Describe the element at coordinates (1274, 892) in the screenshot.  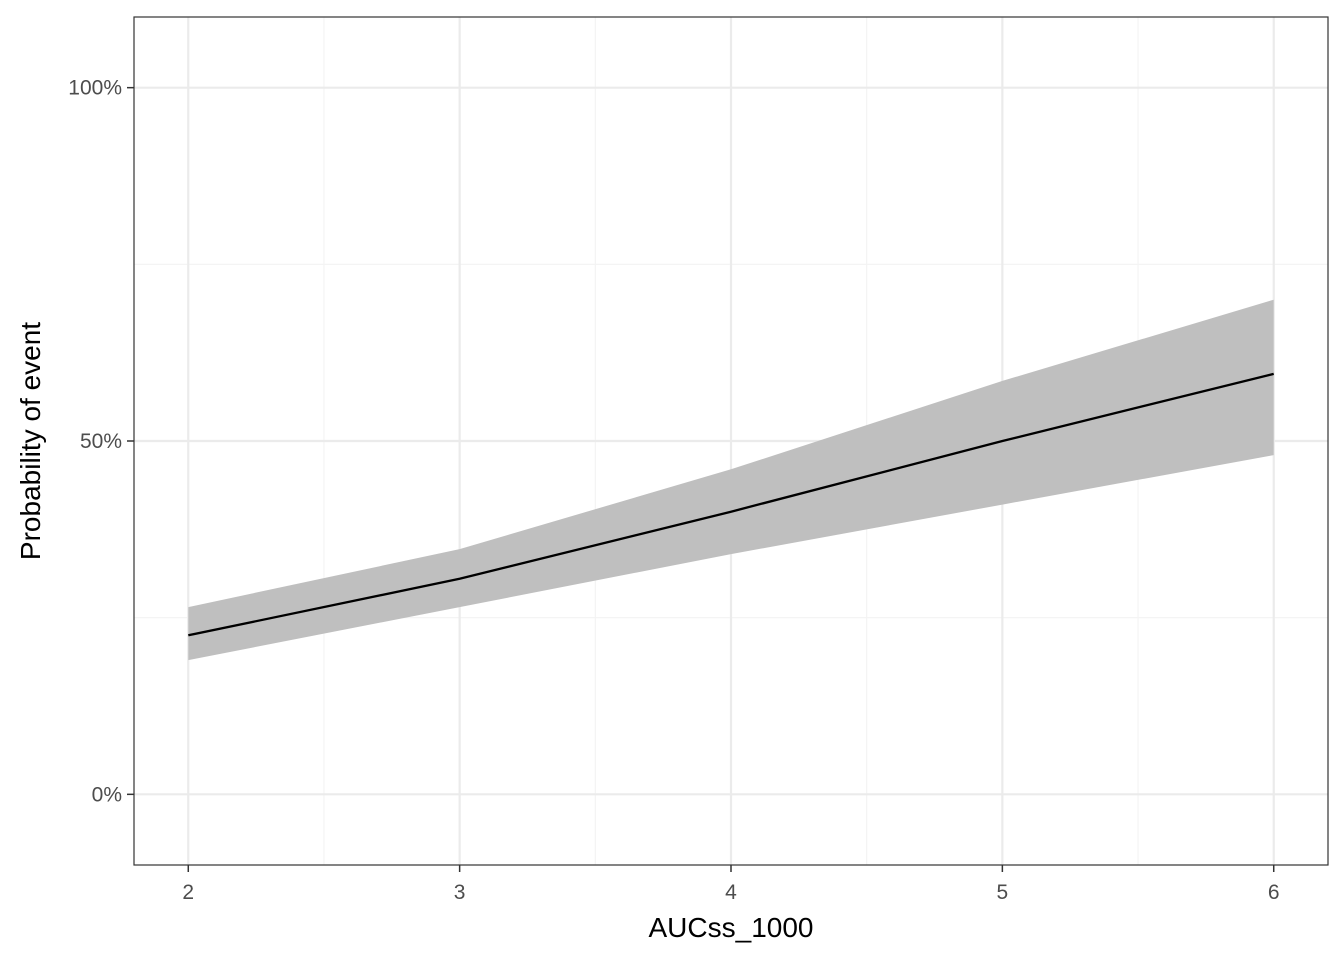
I see `x-tick-label: 6` at that location.